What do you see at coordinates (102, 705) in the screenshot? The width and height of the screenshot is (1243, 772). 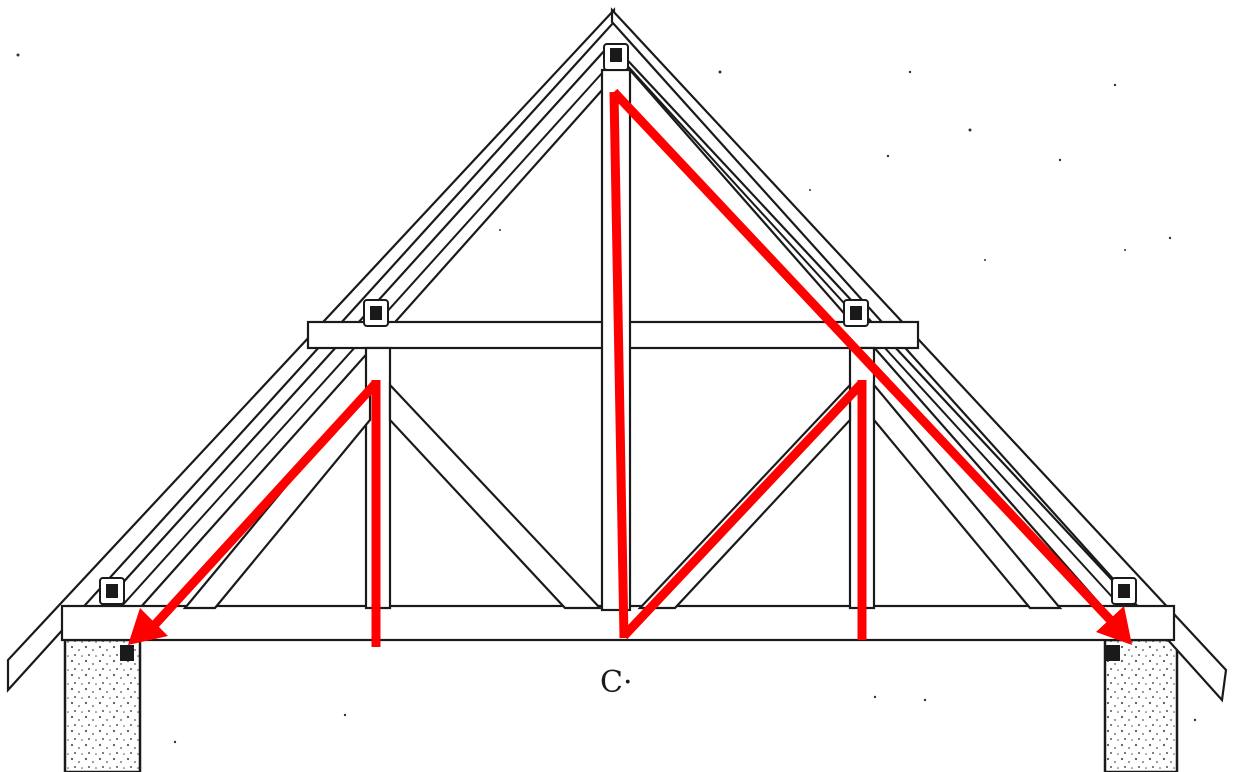 I see `left-support-wall` at bounding box center [102, 705].